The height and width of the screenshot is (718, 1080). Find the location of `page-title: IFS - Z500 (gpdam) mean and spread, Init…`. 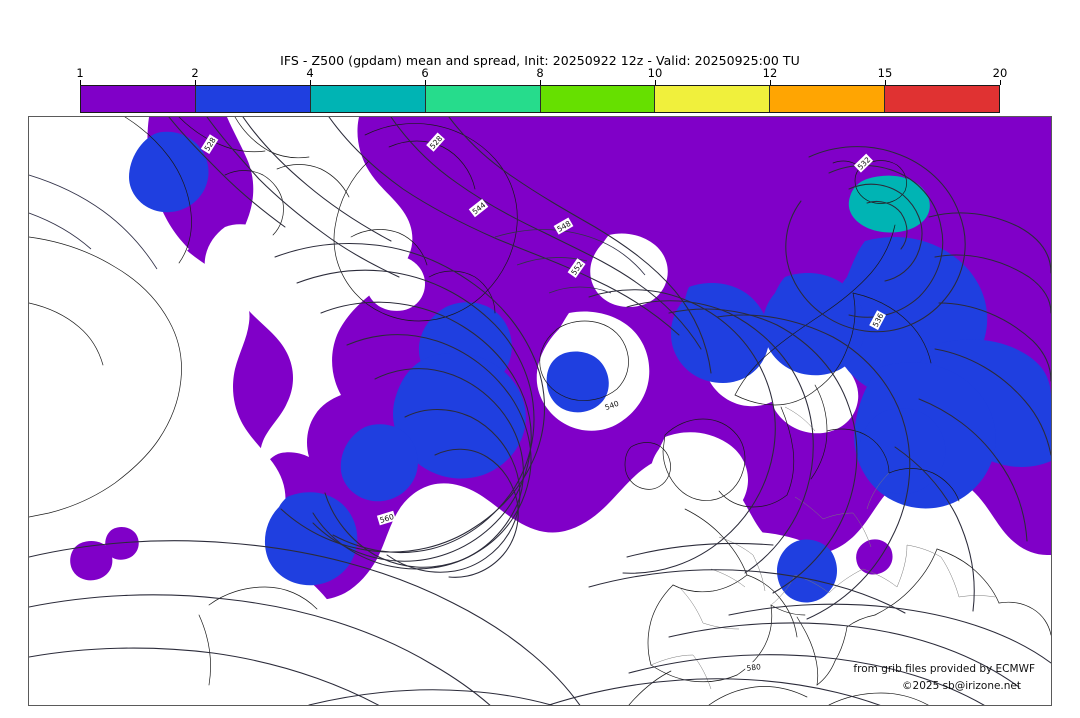

page-title: IFS - Z500 (gpdam) mean and spread, Init… is located at coordinates (540, 60).